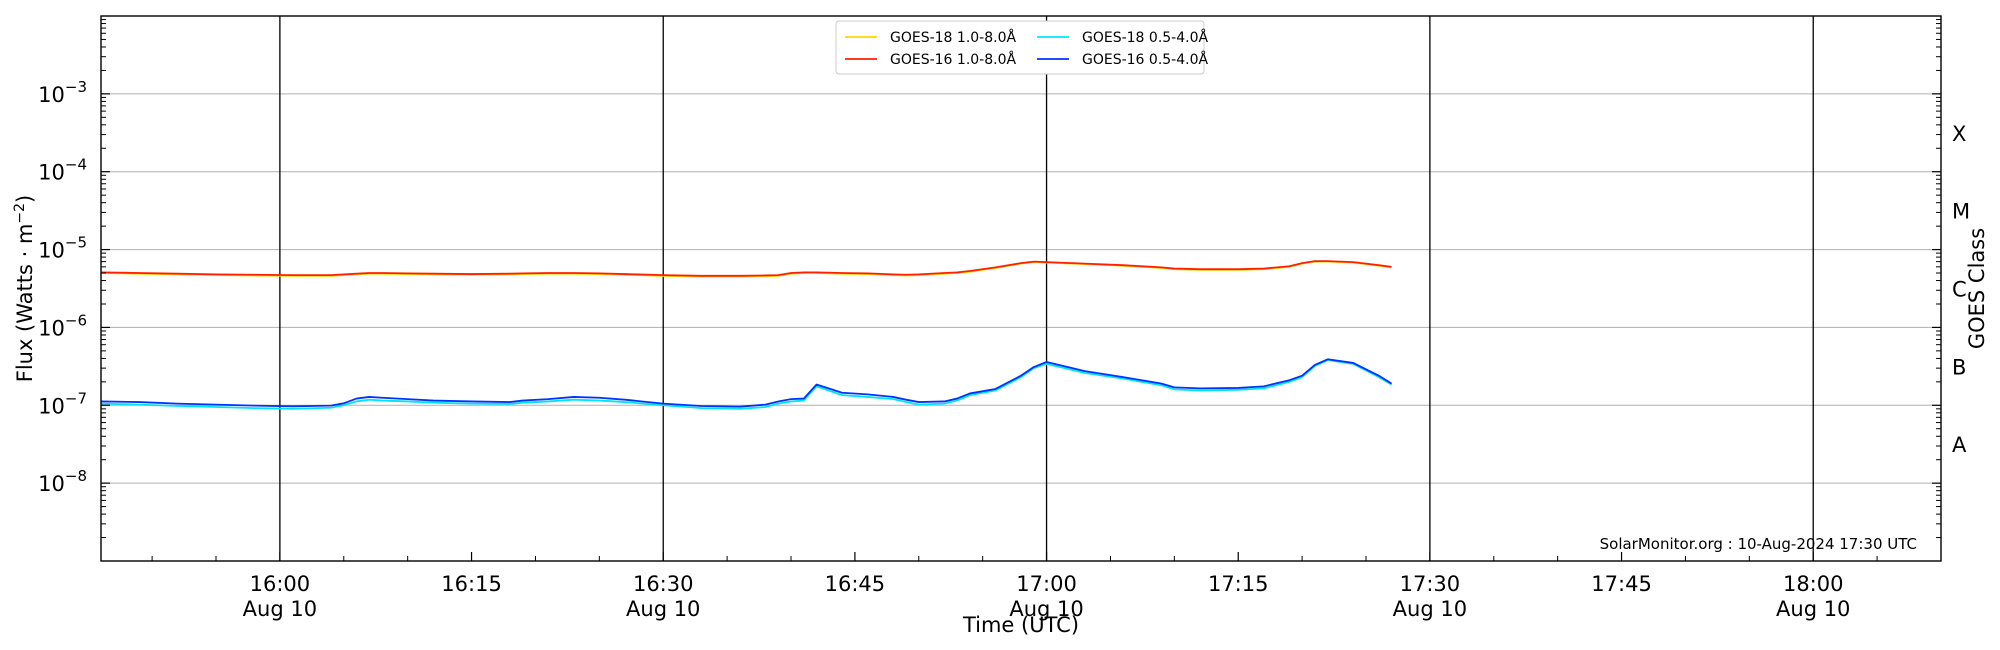 The height and width of the screenshot is (650, 2000). Describe the element at coordinates (25, 199) in the screenshot. I see `y-axis-title-close: )` at that location.